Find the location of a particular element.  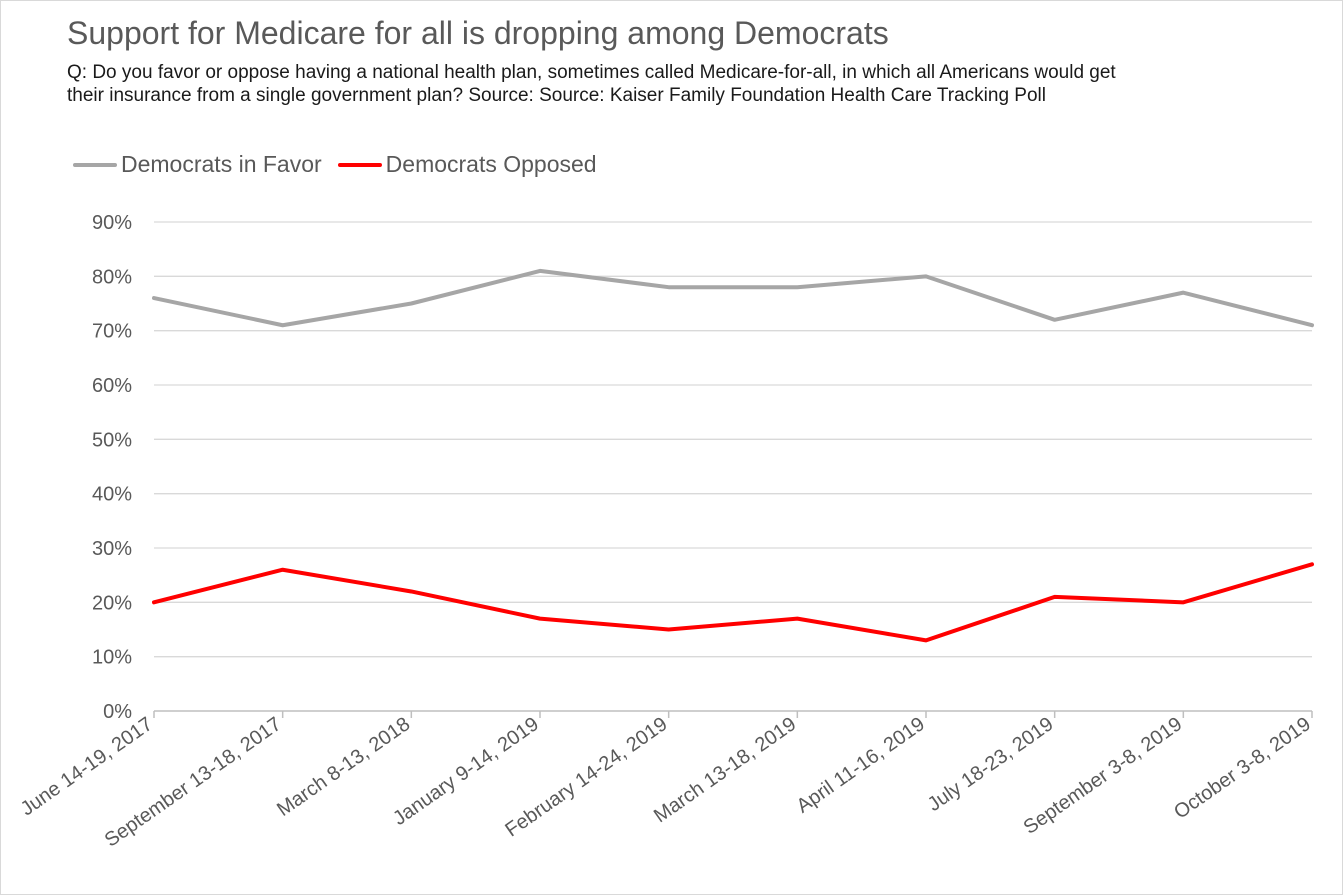

x-tick-label: March 13-18, 2019 is located at coordinates (725, 770).